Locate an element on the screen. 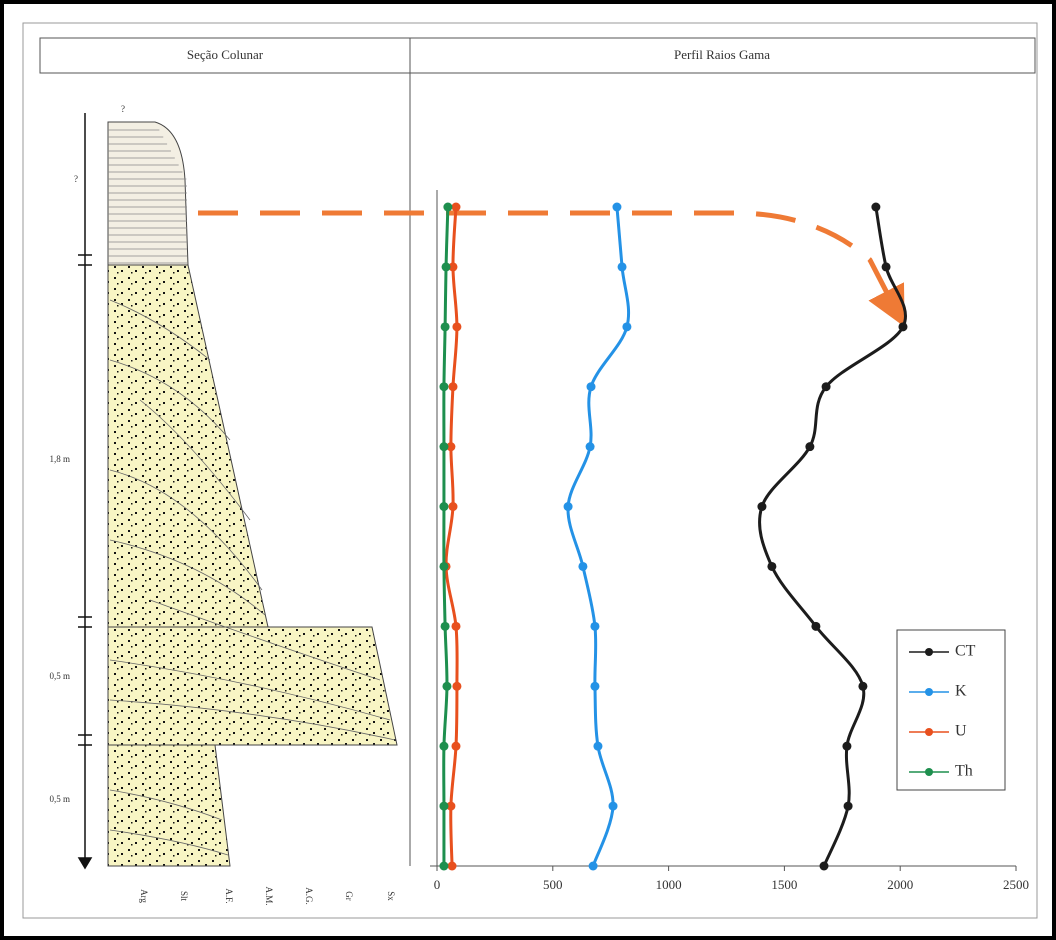 The width and height of the screenshot is (1056, 940). grain-size-label: A.G. is located at coordinates (309, 896).